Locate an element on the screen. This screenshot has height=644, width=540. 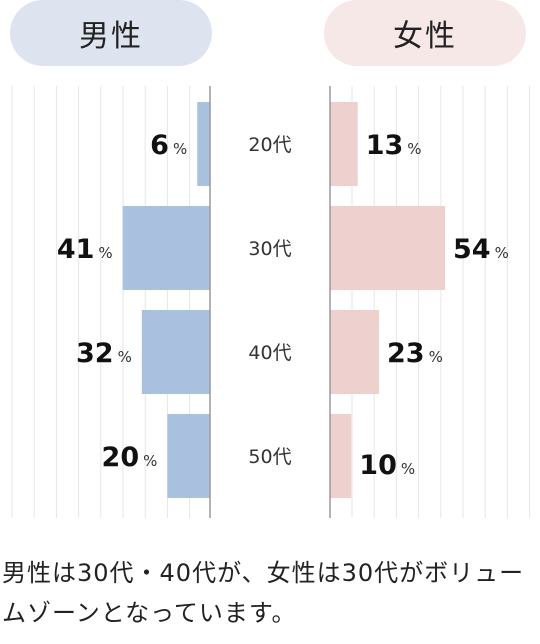
female-value-label: 13% is located at coordinates (394, 145).